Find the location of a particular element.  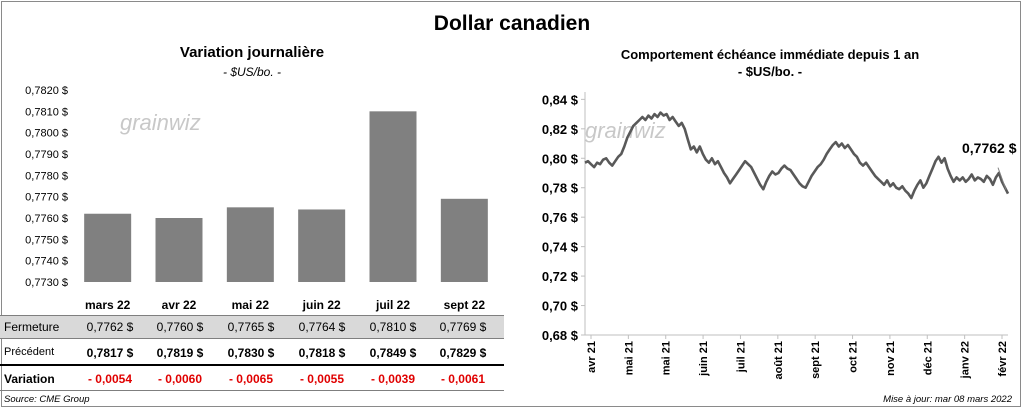

x-tick-label: juil 22 is located at coordinates (392, 305).